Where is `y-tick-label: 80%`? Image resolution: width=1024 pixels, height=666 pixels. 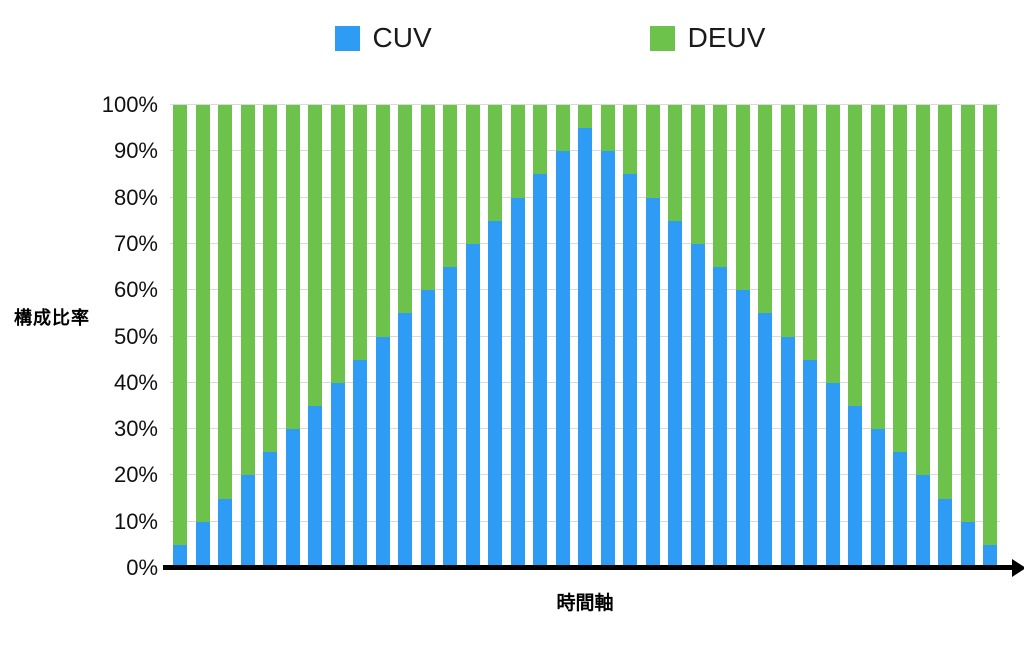 y-tick-label: 80% is located at coordinates (135, 197).